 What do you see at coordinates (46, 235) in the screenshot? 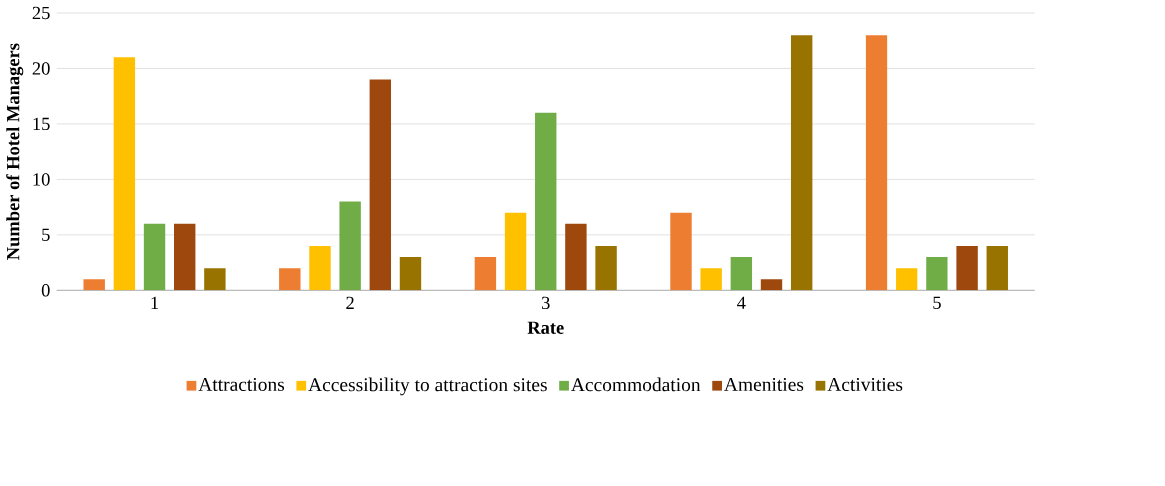
I see `y-tick-label: 5` at bounding box center [46, 235].